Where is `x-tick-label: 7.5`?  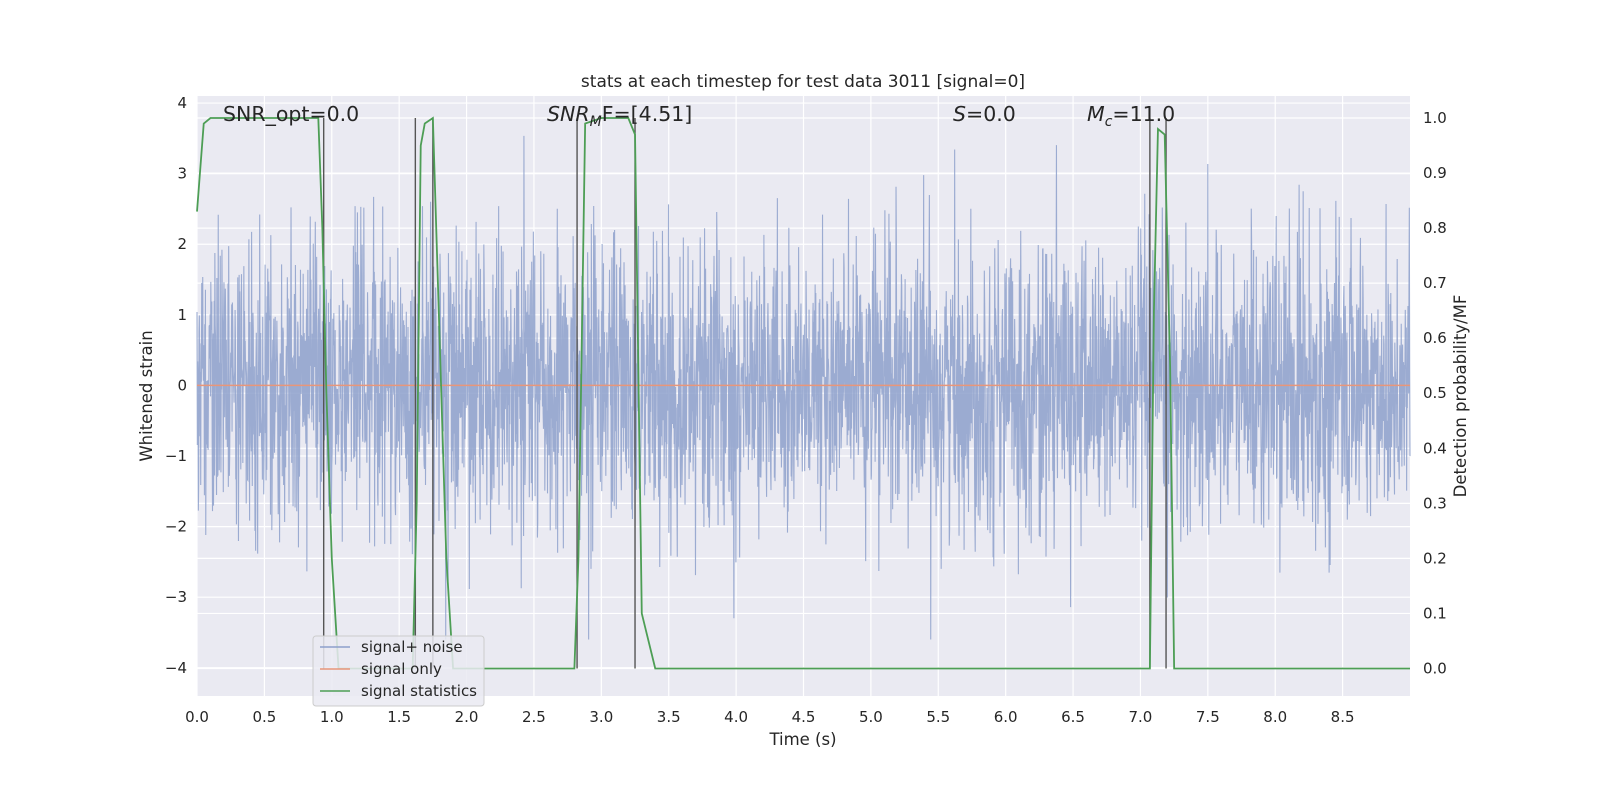
x-tick-label: 7.5 is located at coordinates (1208, 717).